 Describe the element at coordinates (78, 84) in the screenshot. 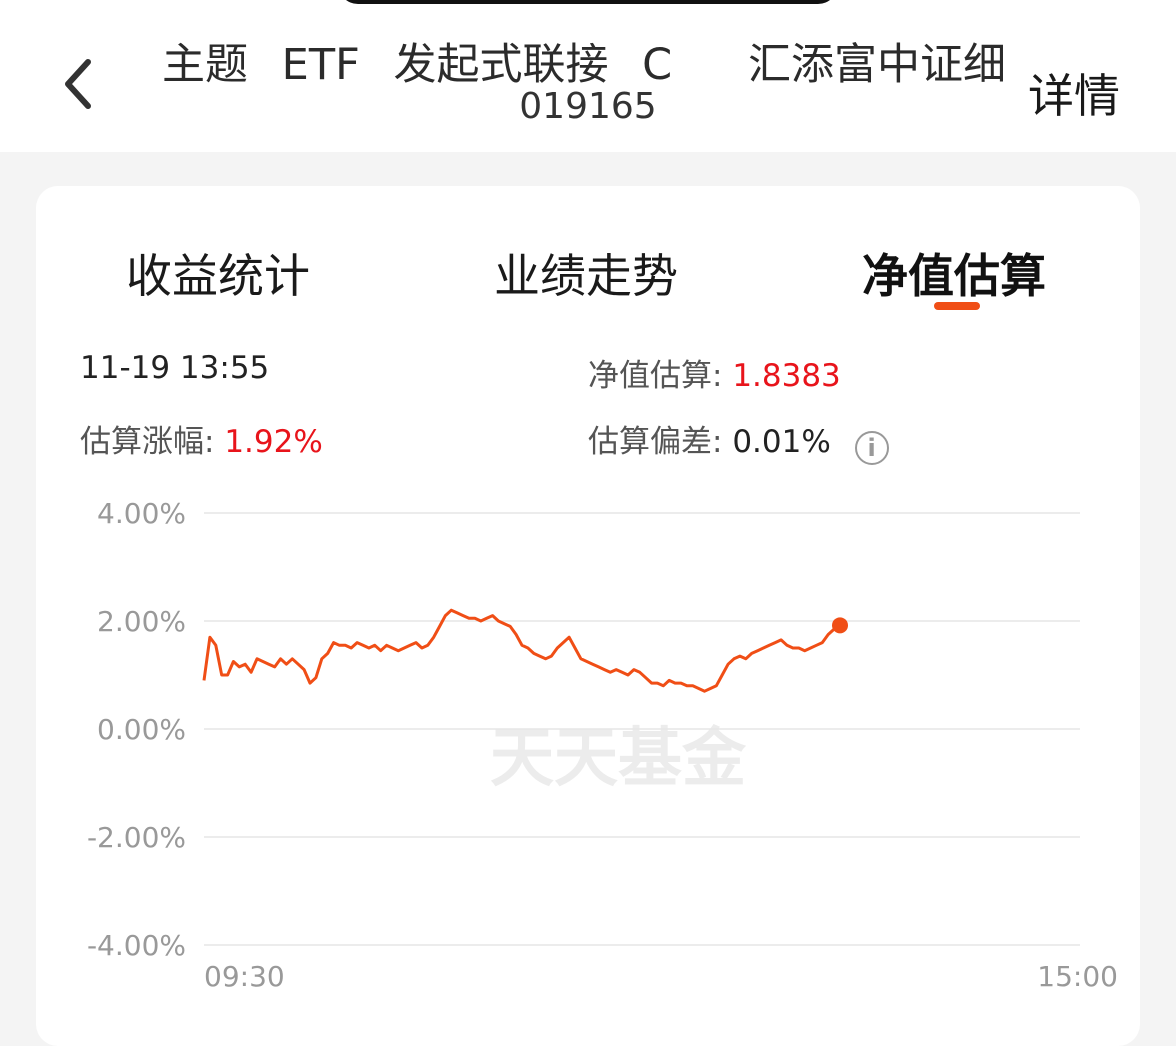

I see `chevron-left-icon` at that location.